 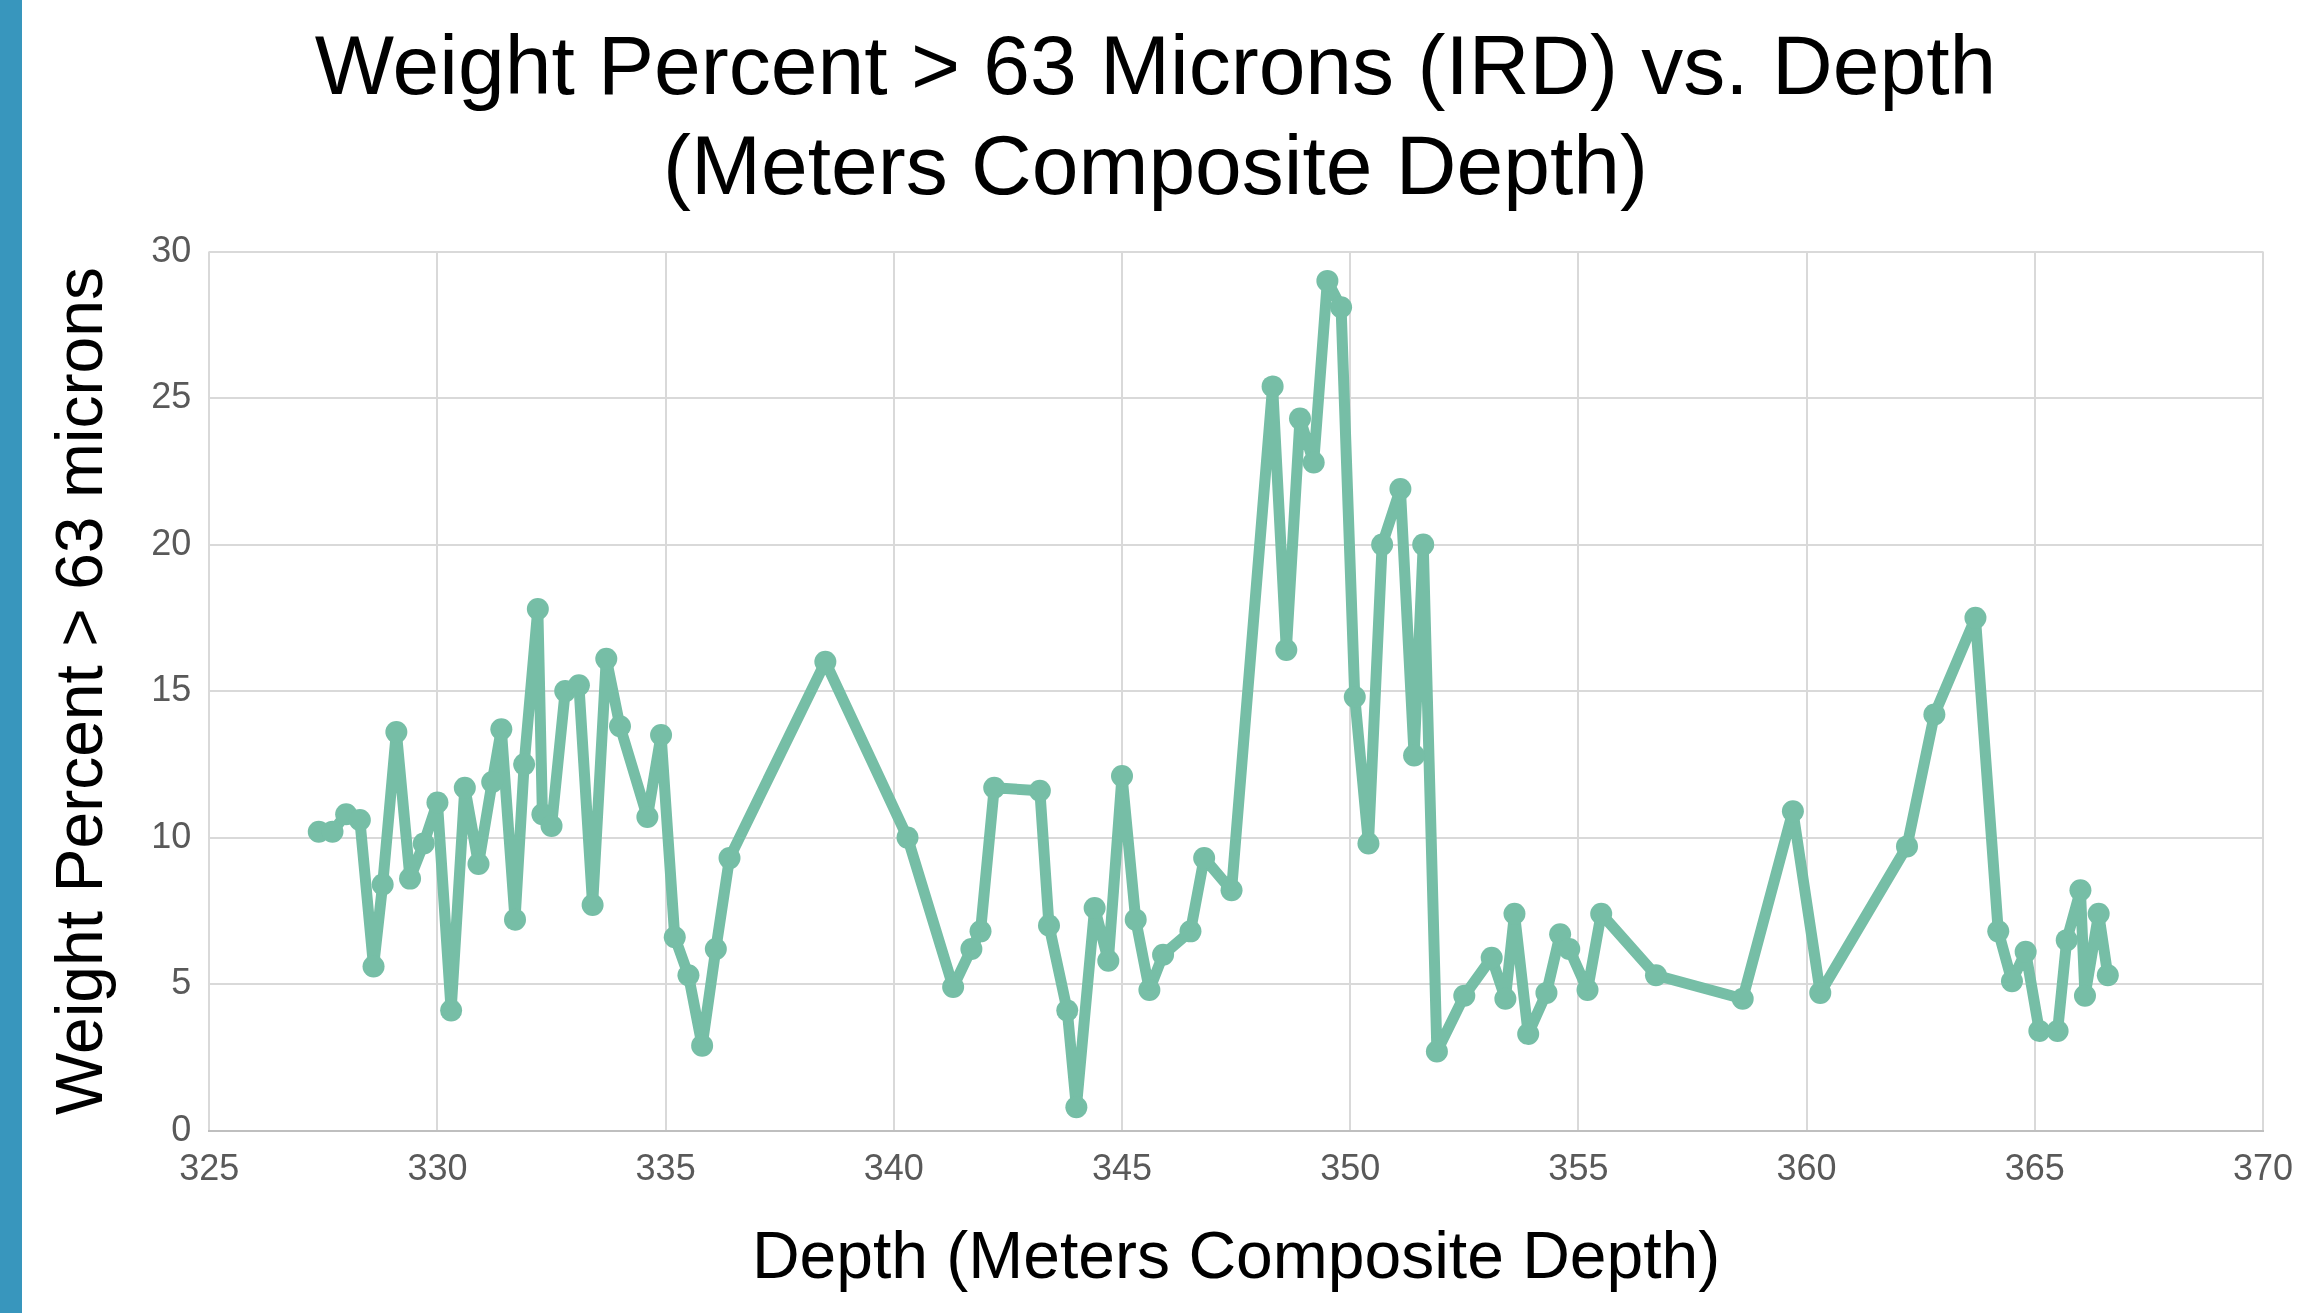 I want to click on y-tick-label: 15, so click(x=171, y=689).